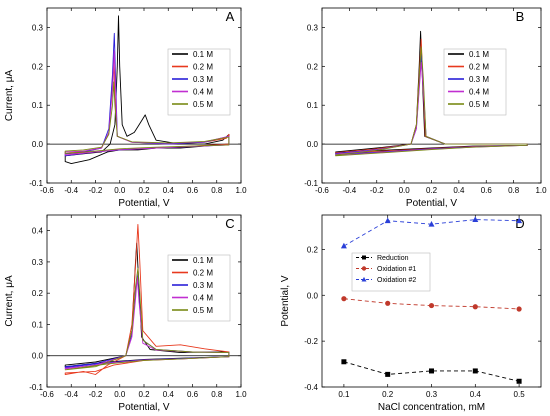 The image size is (550, 416). What do you see at coordinates (432, 394) in the screenshot?
I see `x-tick-label: 0.3` at bounding box center [432, 394].